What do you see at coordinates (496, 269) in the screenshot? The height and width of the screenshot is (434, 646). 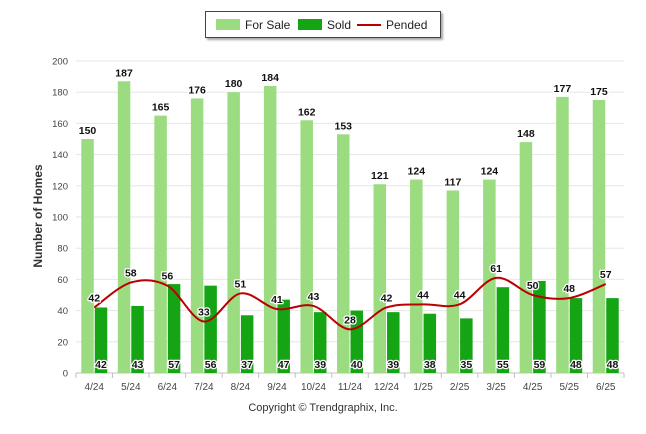 I see `pended-value-label: 61` at bounding box center [496, 269].